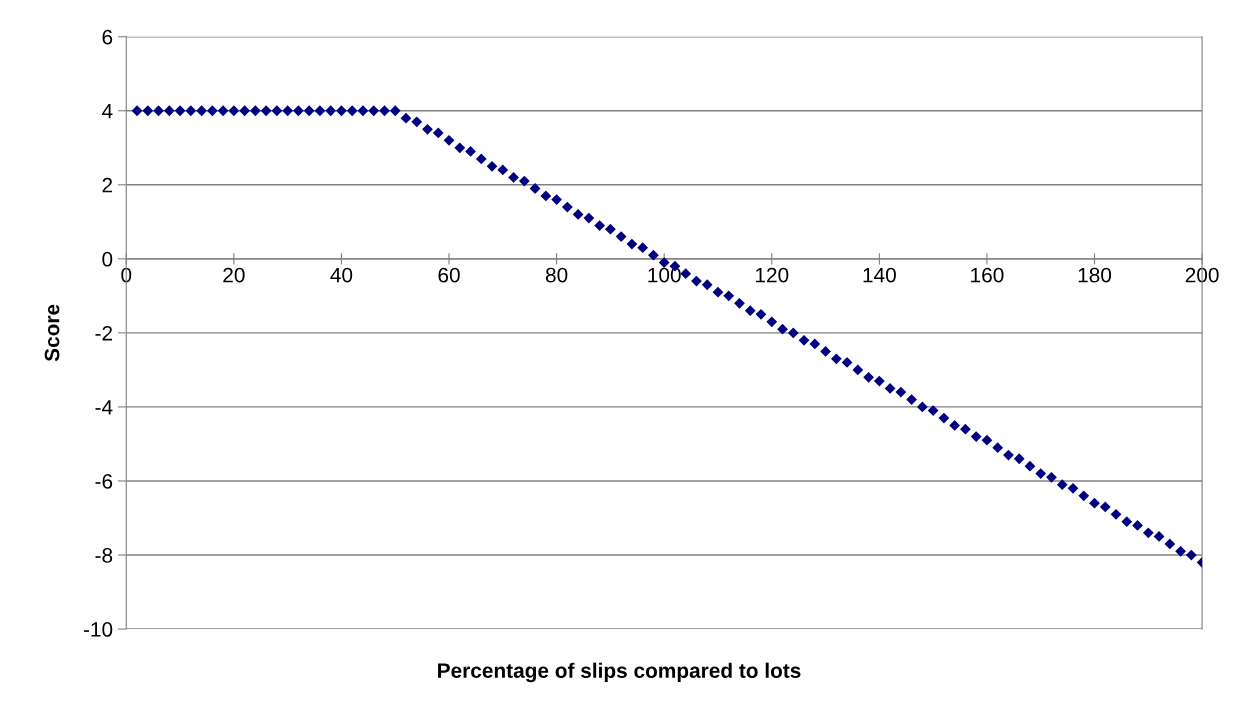 This screenshot has height=706, width=1238. Describe the element at coordinates (126, 275) in the screenshot. I see `x-tick-label: 0` at that location.